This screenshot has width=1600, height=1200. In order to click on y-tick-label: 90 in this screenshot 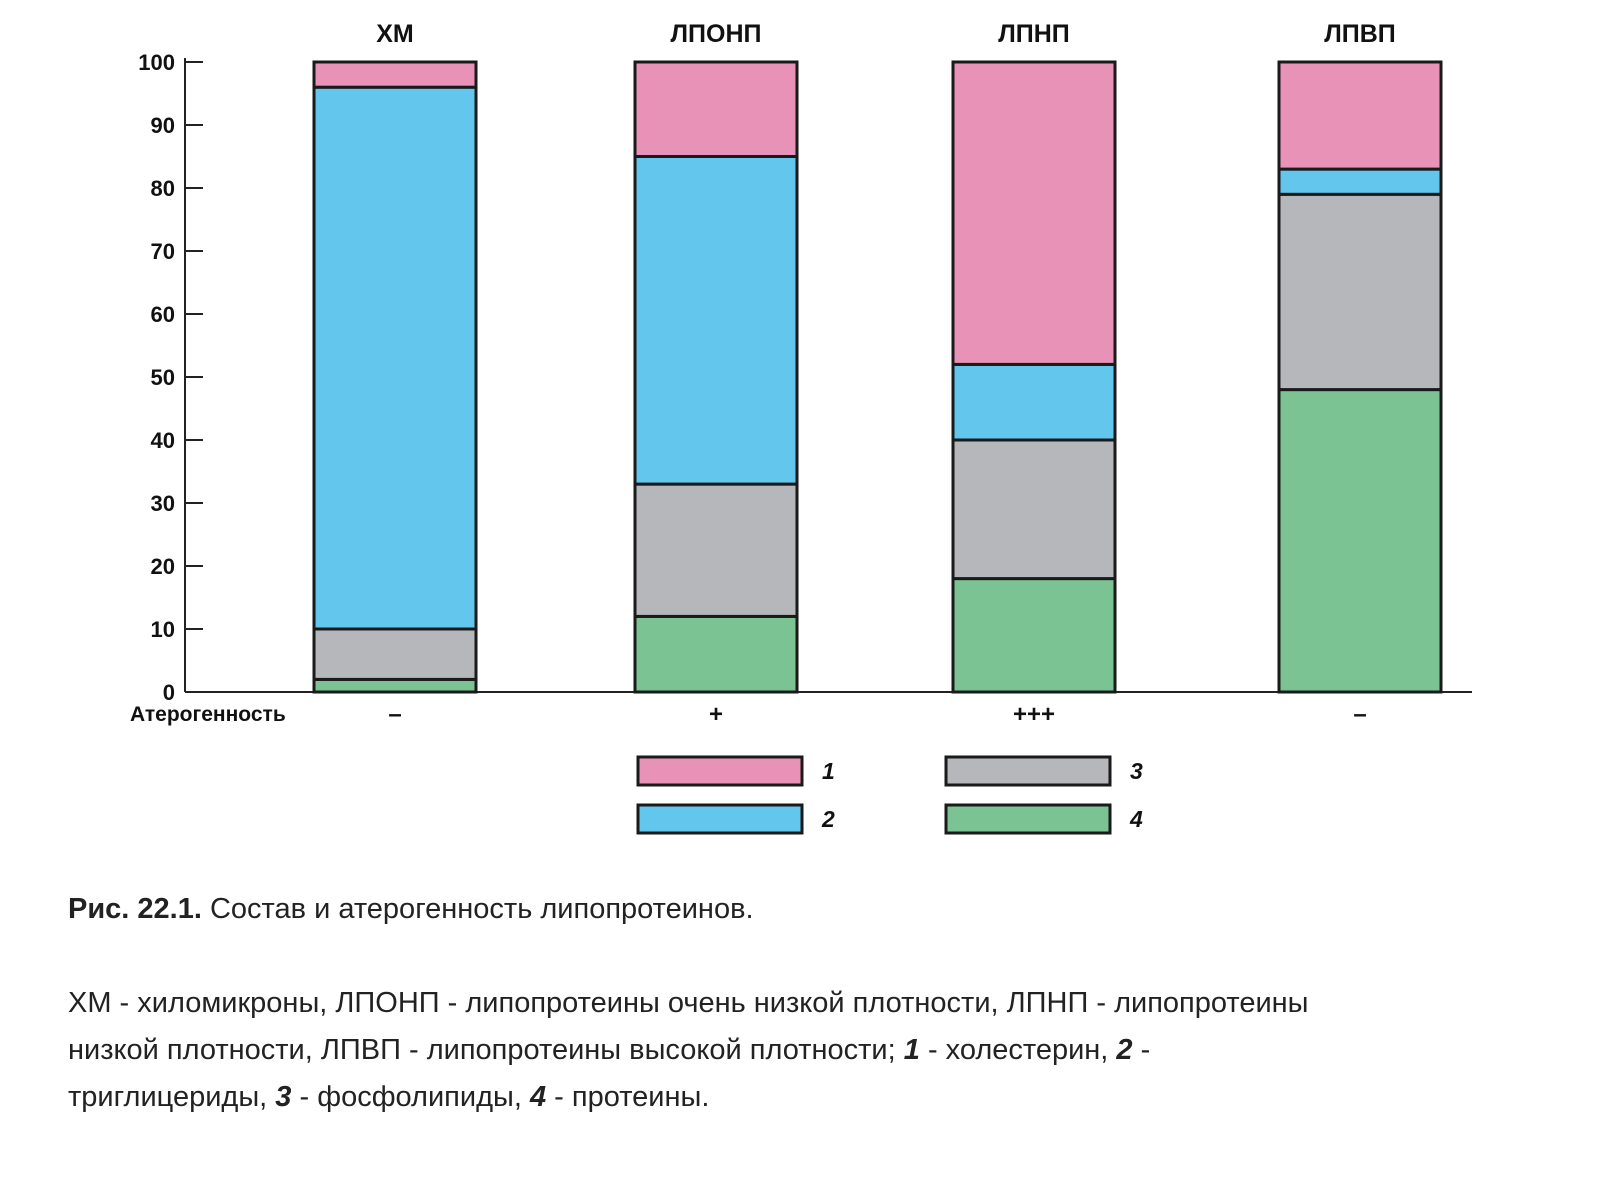, I will do `click(163, 125)`.